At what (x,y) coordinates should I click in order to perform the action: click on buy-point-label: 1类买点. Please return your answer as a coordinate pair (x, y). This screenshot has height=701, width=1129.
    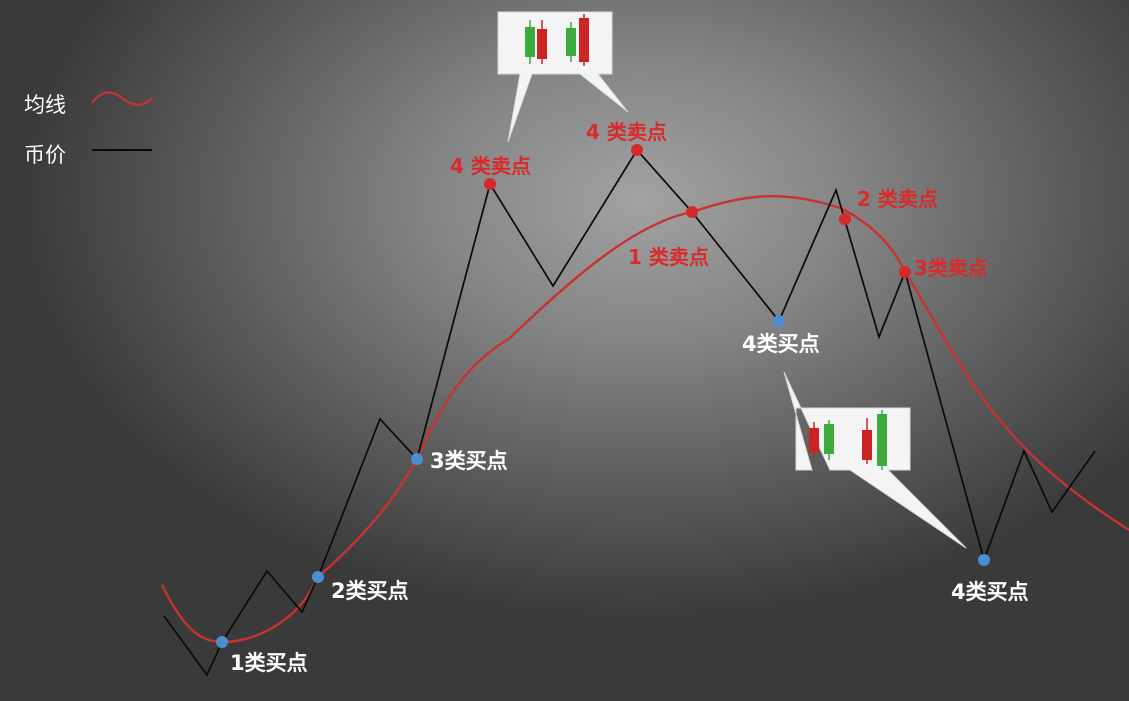
    Looking at the image, I should click on (269, 663).